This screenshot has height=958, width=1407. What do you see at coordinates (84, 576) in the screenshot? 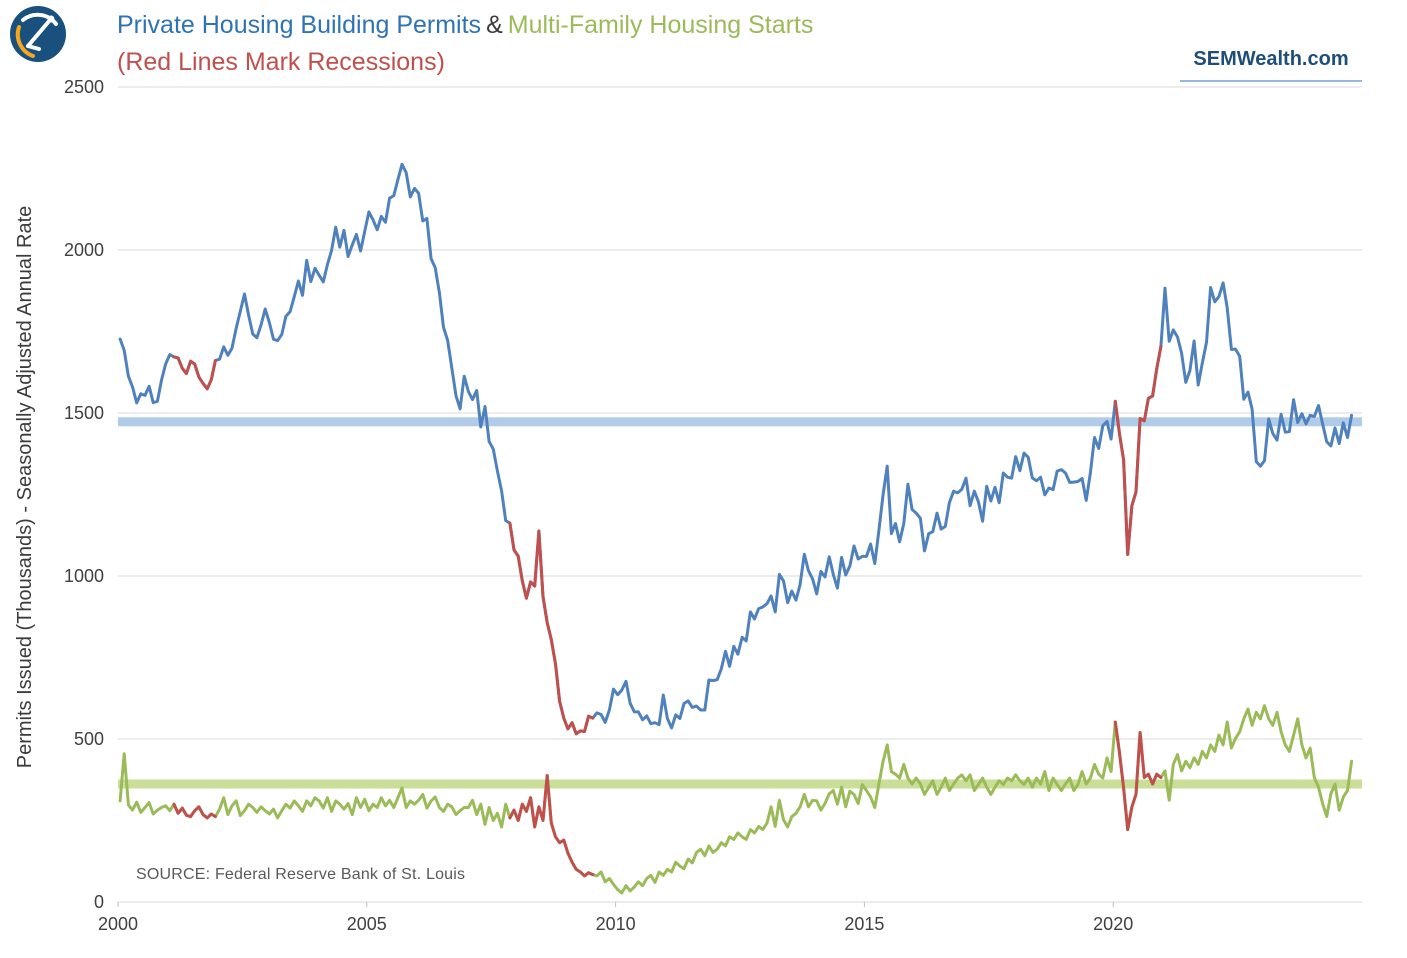
I see `svg-text: 1000` at bounding box center [84, 576].